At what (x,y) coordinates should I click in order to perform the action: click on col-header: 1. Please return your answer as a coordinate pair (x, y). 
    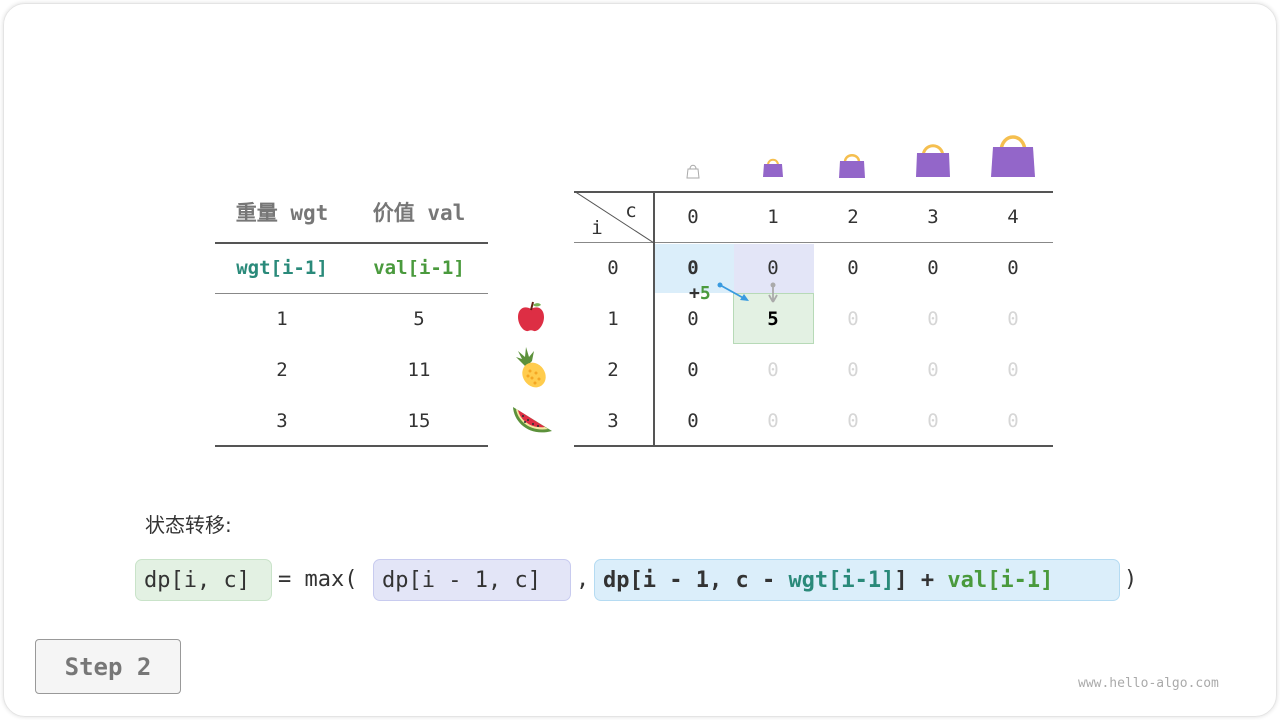
    Looking at the image, I should click on (773, 217).